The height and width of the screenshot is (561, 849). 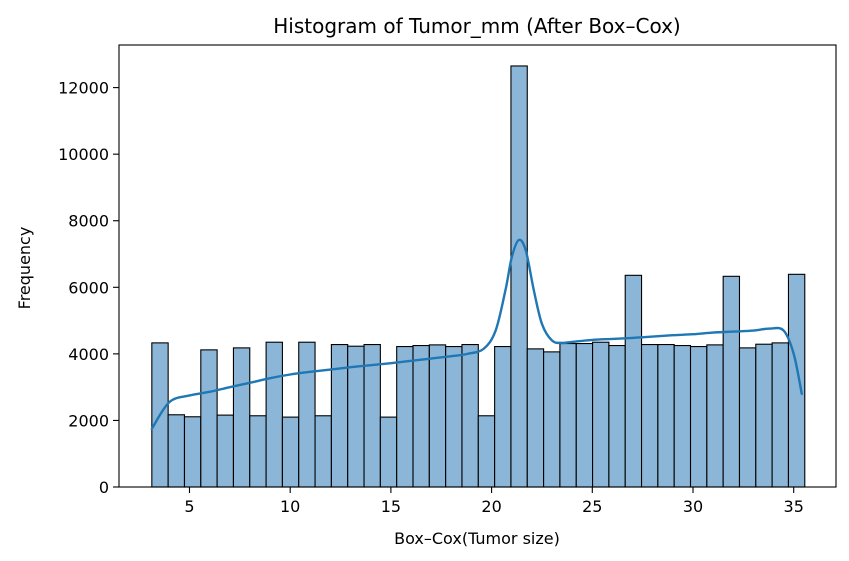 I want to click on y-tick-label: 12000, so click(x=83, y=88).